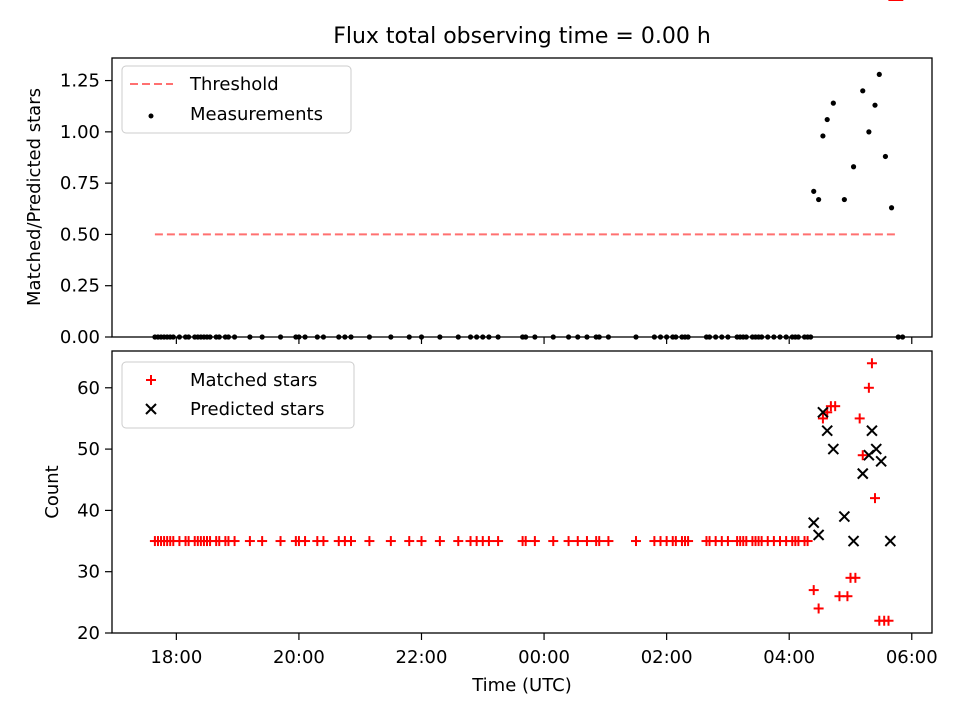 The height and width of the screenshot is (720, 960). I want to click on legend-measurements-swatch, so click(151, 116).